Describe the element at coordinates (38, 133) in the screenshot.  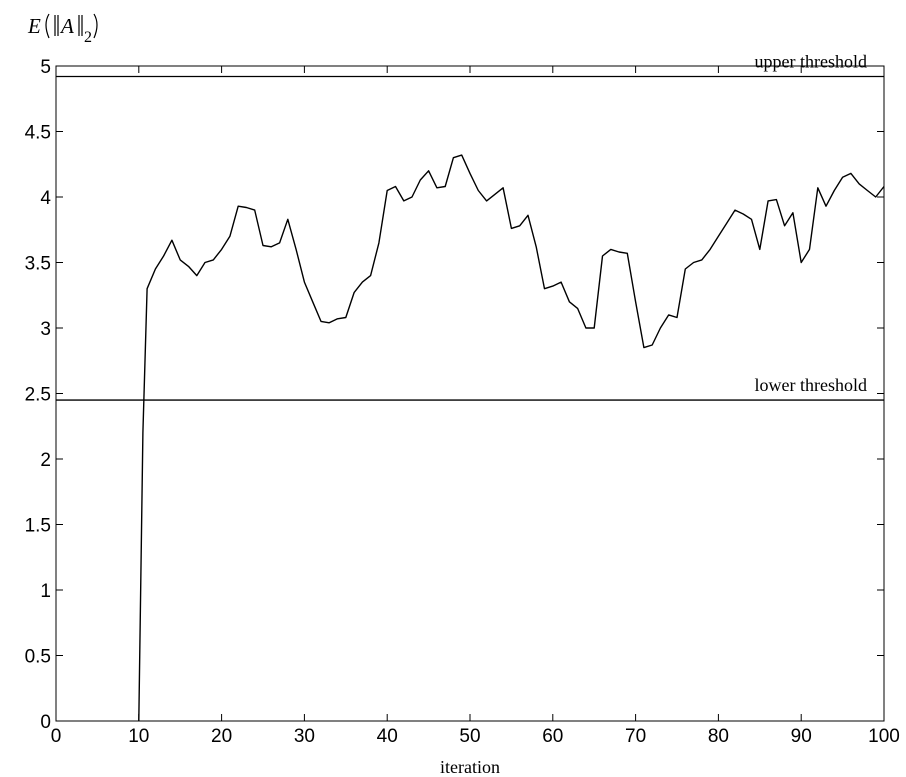
I see `y-tick-label: 4.5` at that location.